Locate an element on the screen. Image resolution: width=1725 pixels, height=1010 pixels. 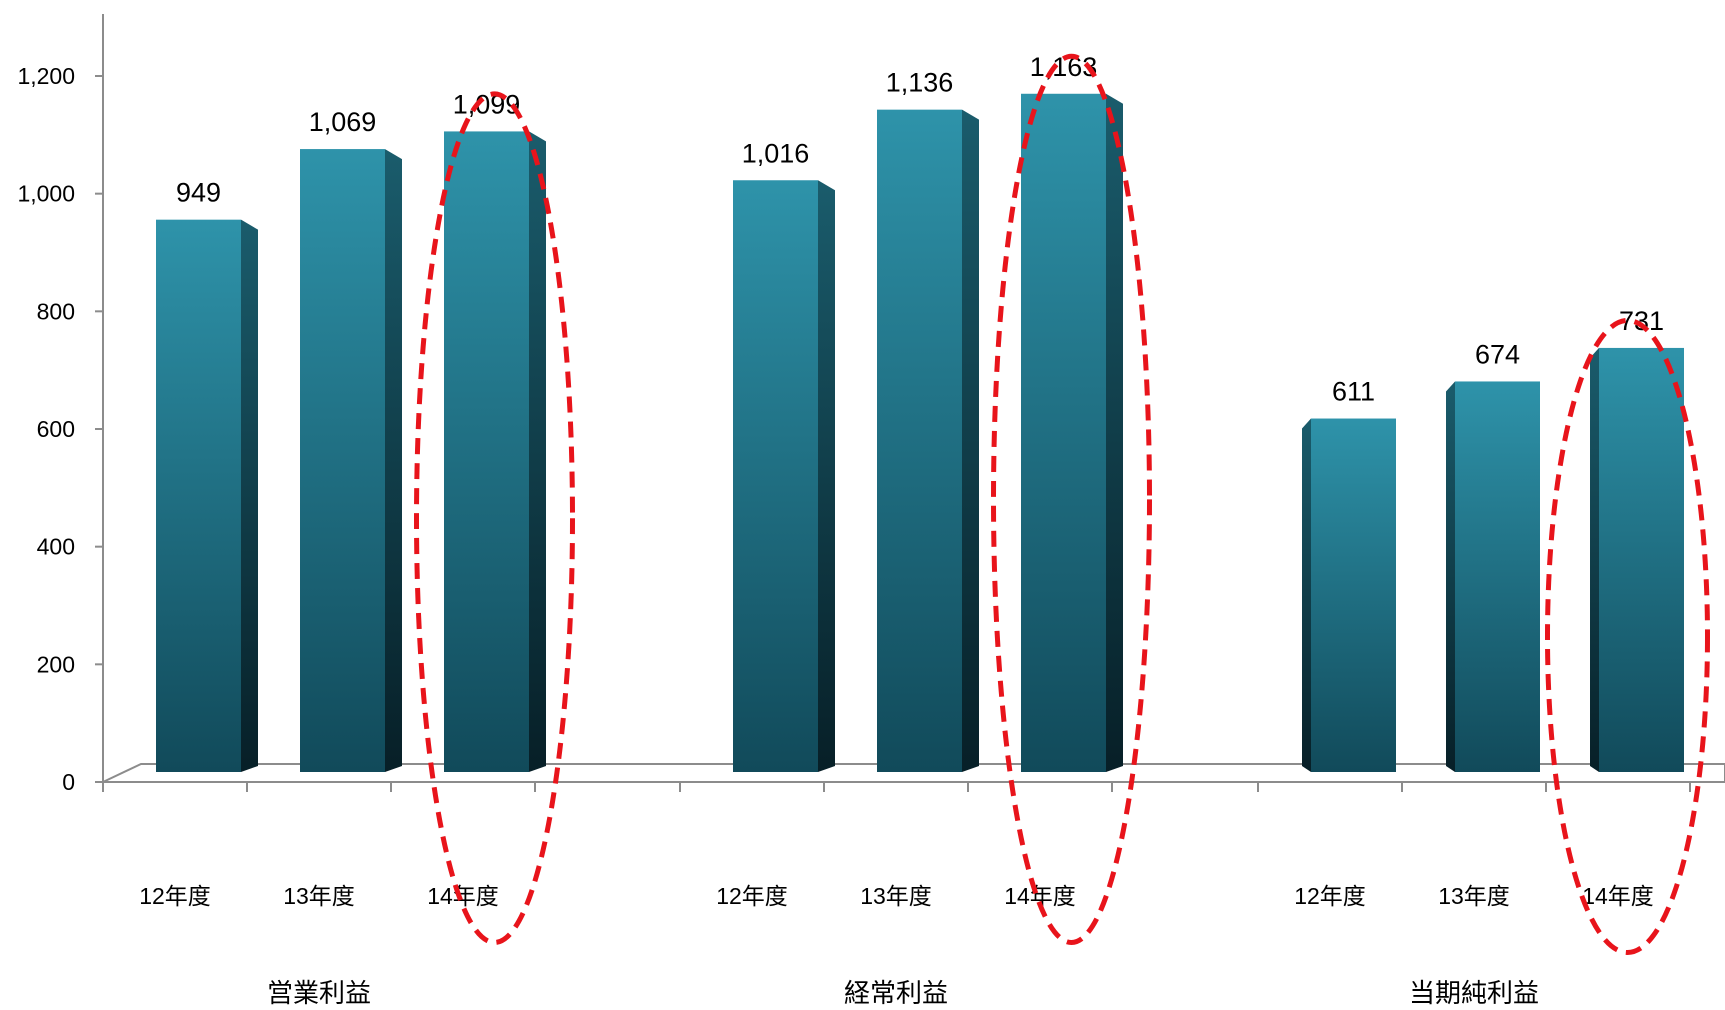
value-label: 1,069 is located at coordinates (343, 122).